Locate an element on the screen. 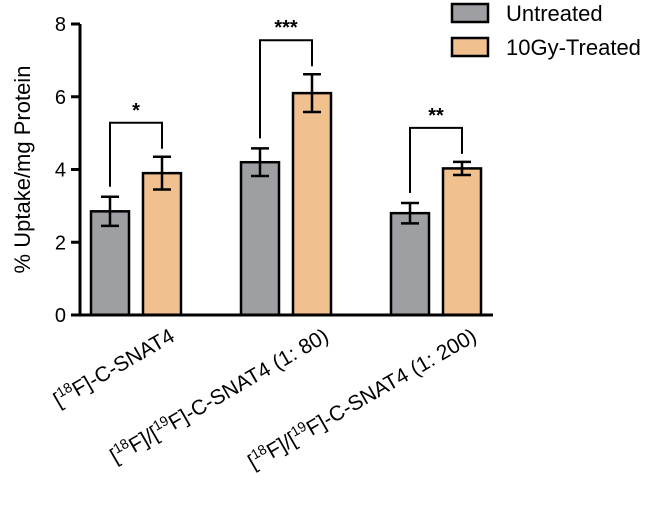  category-label: [18F]/[19F]-C-SNAT4 (1: 200) is located at coordinates (362, 398).